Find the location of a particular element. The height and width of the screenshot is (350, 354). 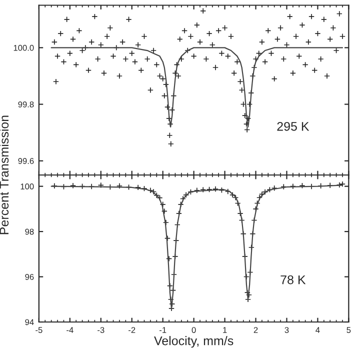

x-tick-label: 4 is located at coordinates (318, 330).